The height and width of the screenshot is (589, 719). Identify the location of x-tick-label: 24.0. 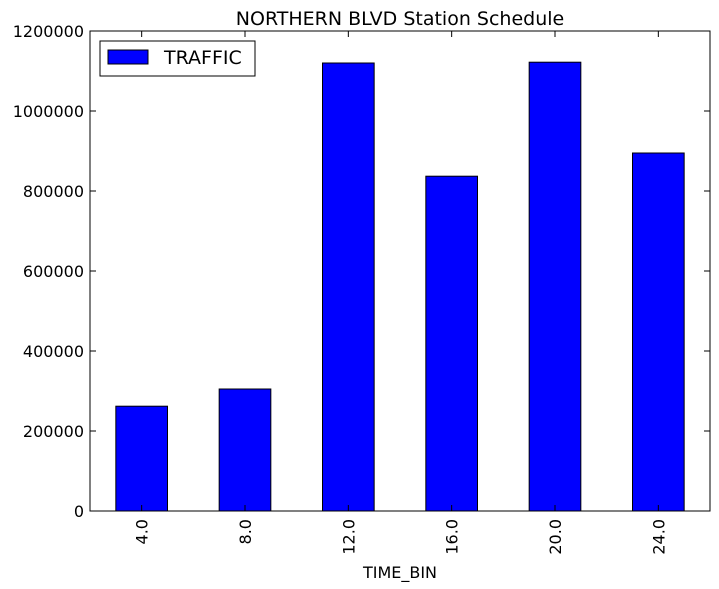
(658, 537).